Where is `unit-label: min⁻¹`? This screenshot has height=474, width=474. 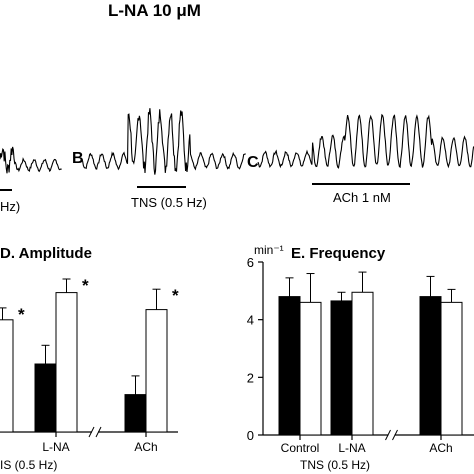
unit-label: min⁻¹ is located at coordinates (269, 250).